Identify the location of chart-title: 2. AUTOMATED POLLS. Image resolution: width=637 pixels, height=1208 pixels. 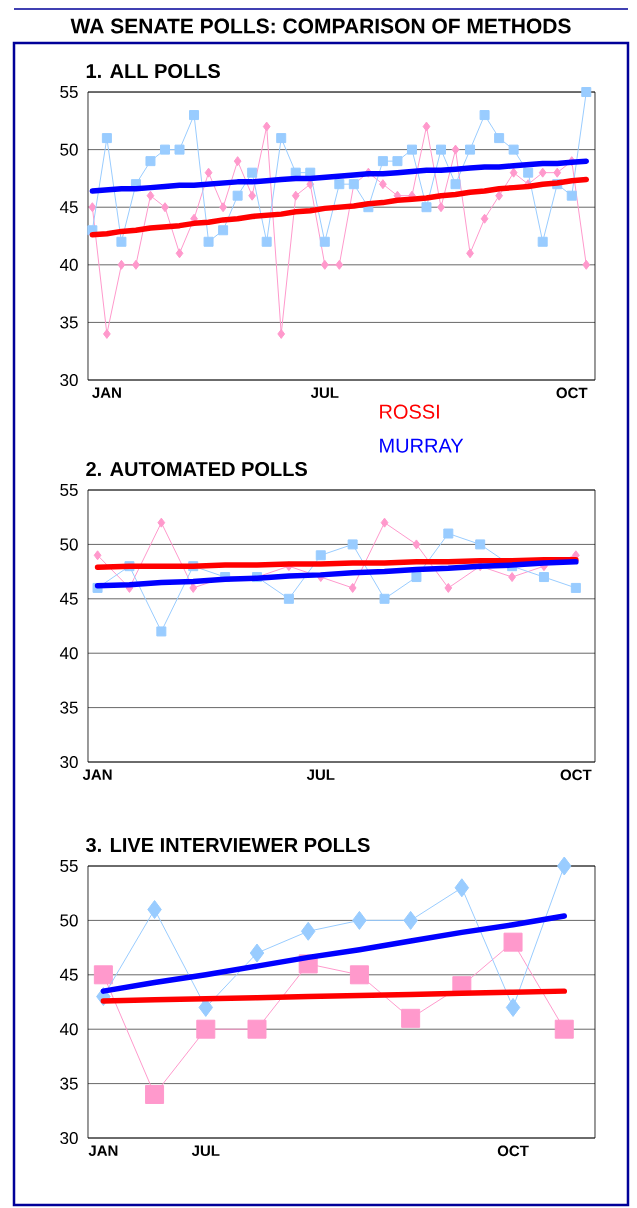
(196, 469).